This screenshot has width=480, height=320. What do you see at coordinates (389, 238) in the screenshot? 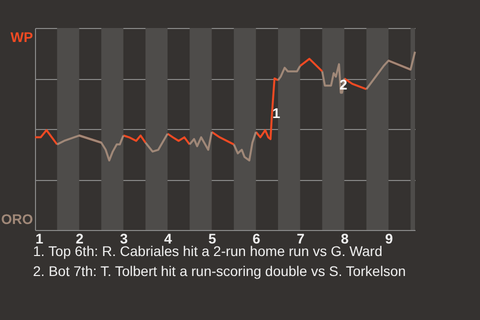
I see `x-tick-label: 9` at bounding box center [389, 238].